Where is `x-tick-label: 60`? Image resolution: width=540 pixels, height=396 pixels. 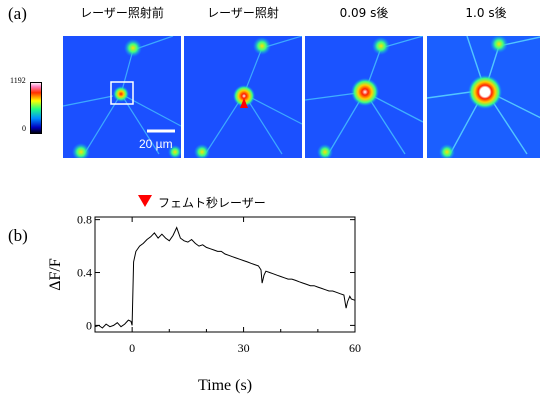
x-tick-label: 60 is located at coordinates (355, 348).